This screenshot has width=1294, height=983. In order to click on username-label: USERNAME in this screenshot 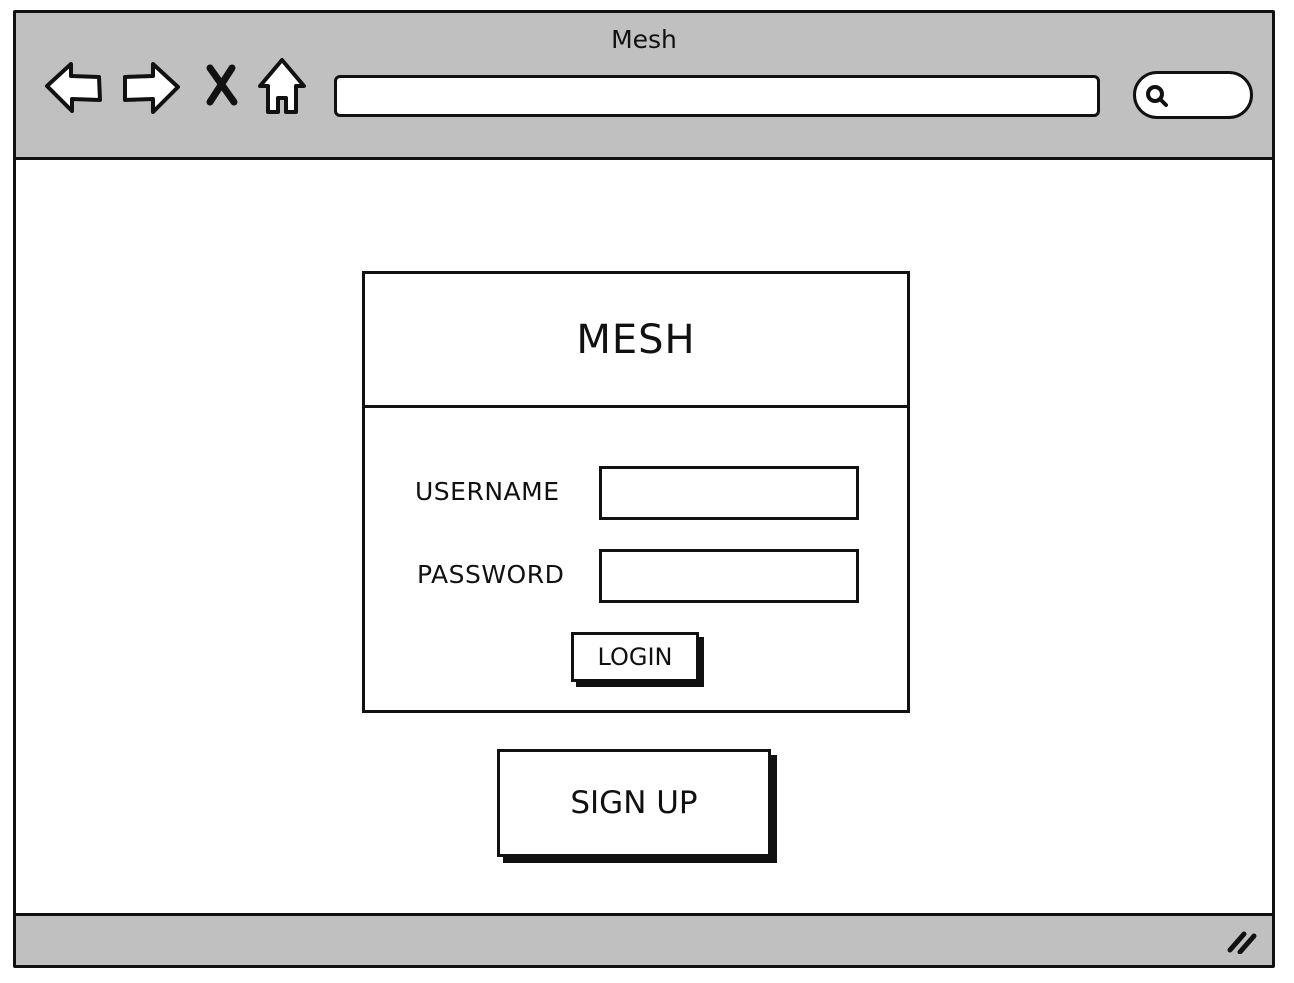, I will do `click(487, 491)`.